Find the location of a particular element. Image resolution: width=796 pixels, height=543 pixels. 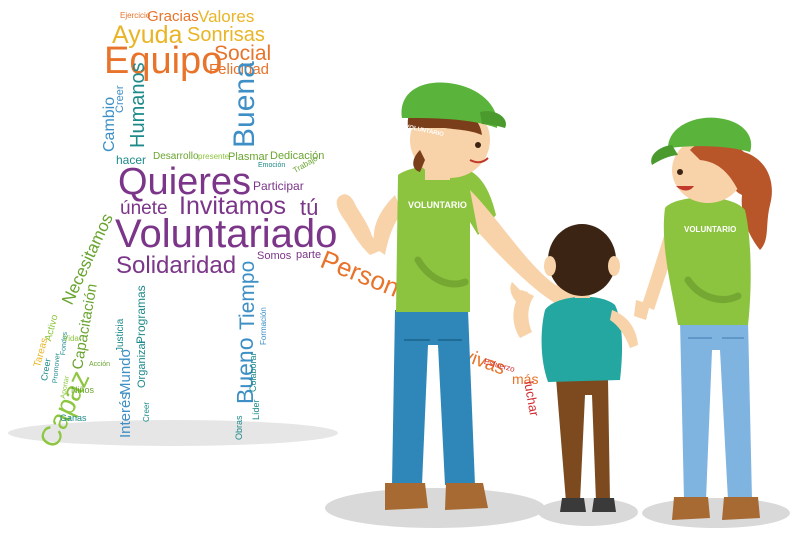

word: Voluntariado is located at coordinates (226, 234).